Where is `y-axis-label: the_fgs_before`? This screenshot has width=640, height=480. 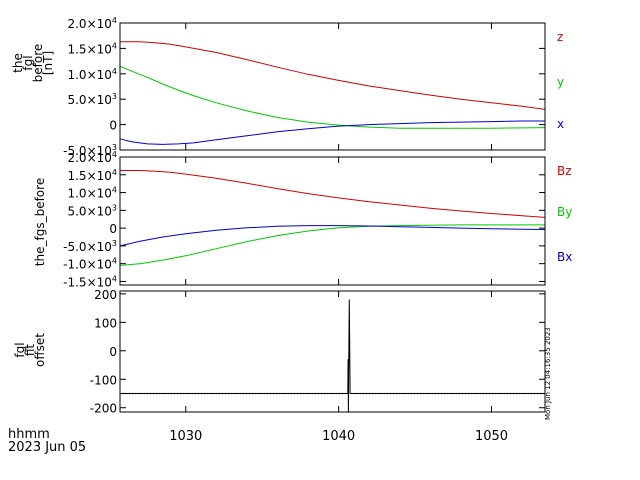 y-axis-label: the_fgs_before is located at coordinates (40, 222).